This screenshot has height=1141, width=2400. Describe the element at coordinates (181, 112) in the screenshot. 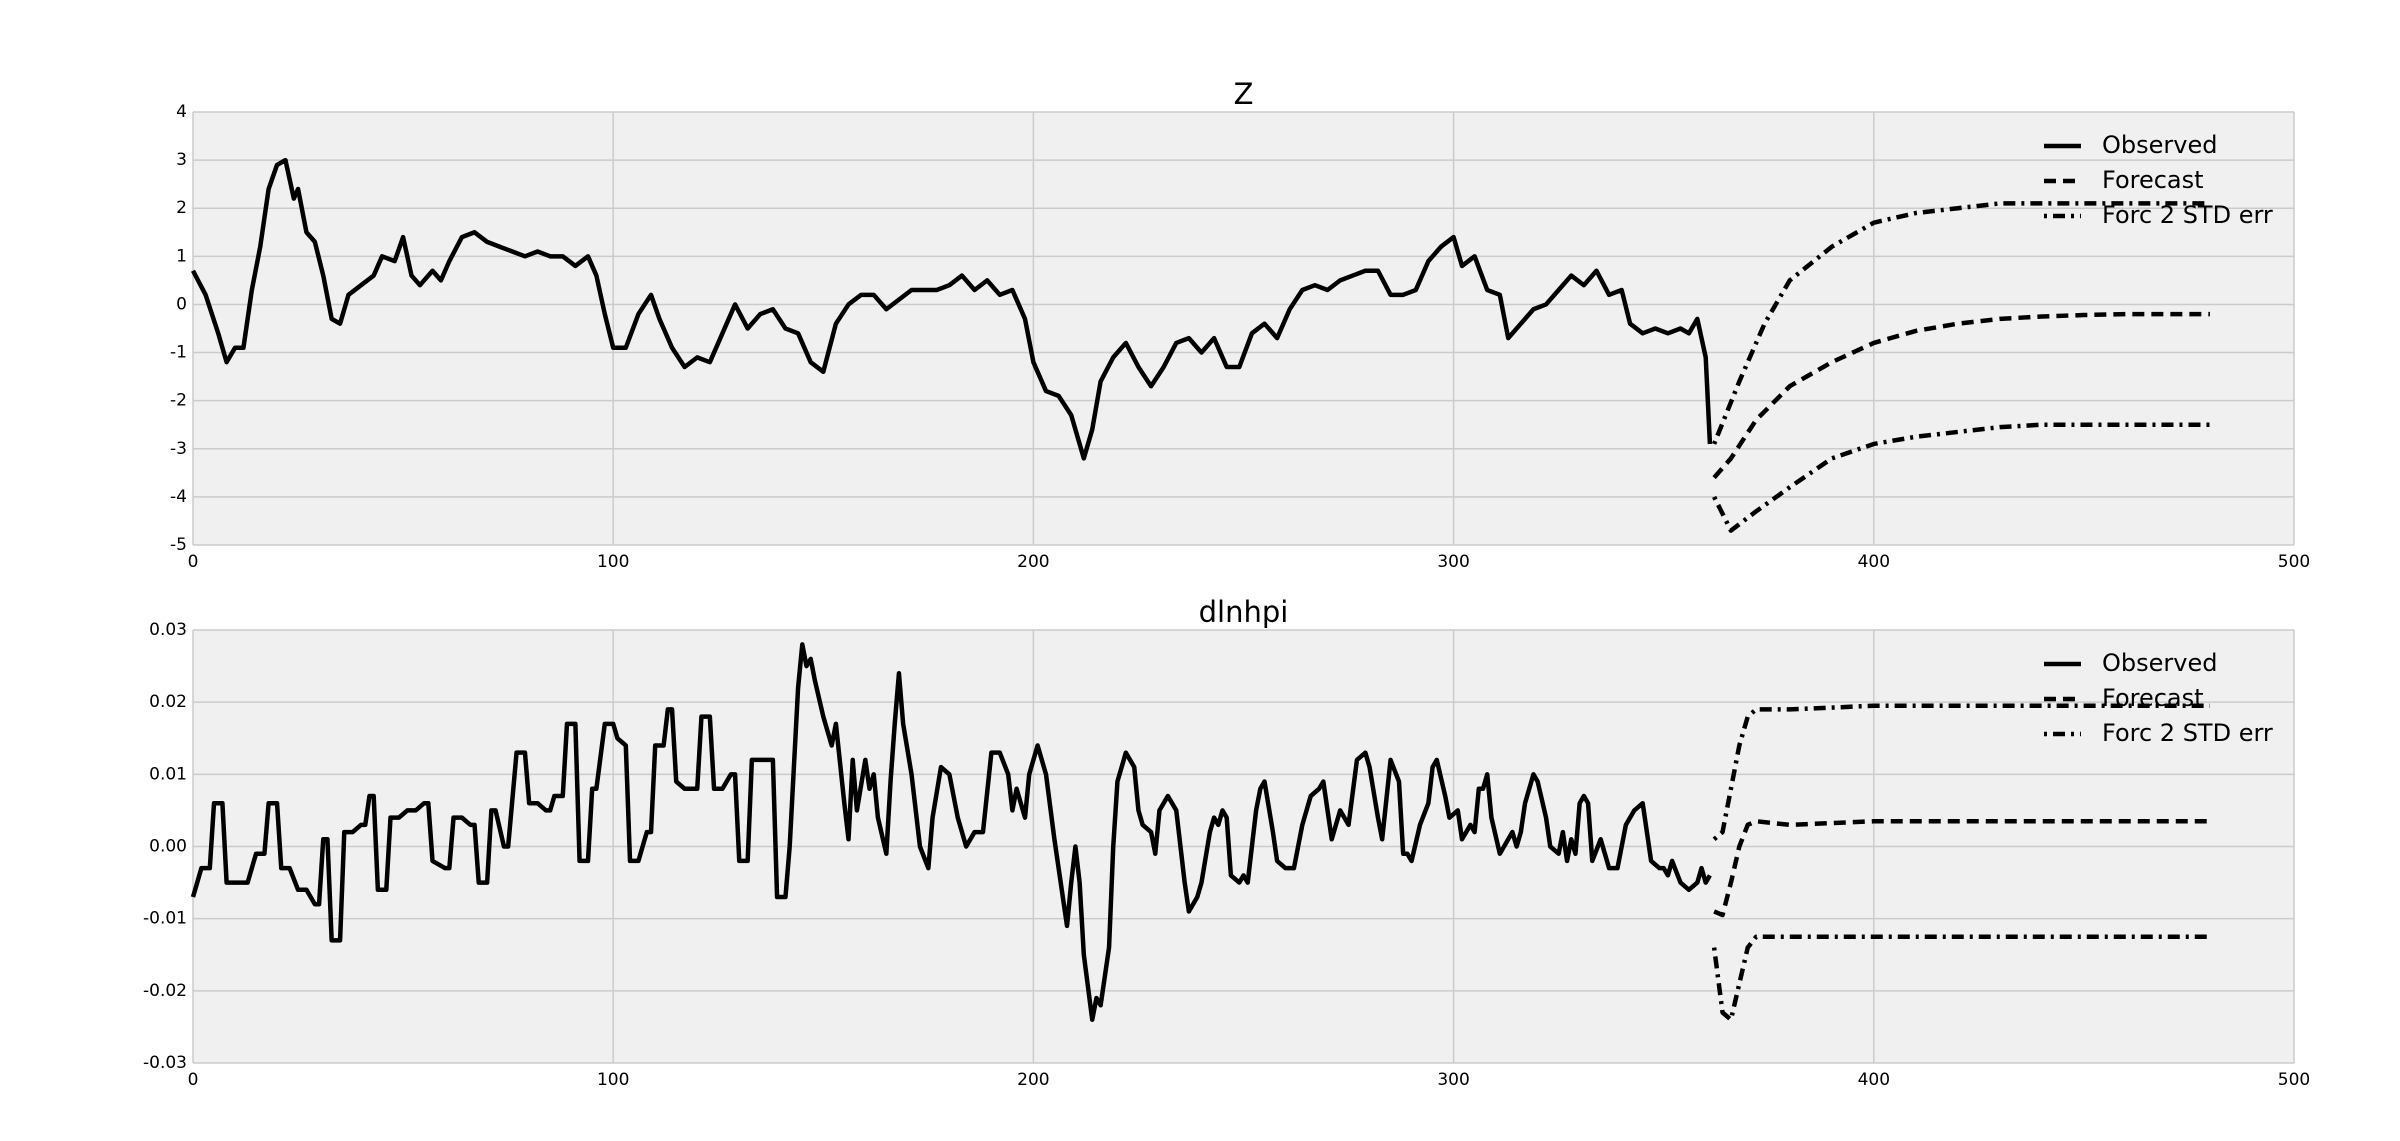

I see `y-tick-label: 4` at that location.